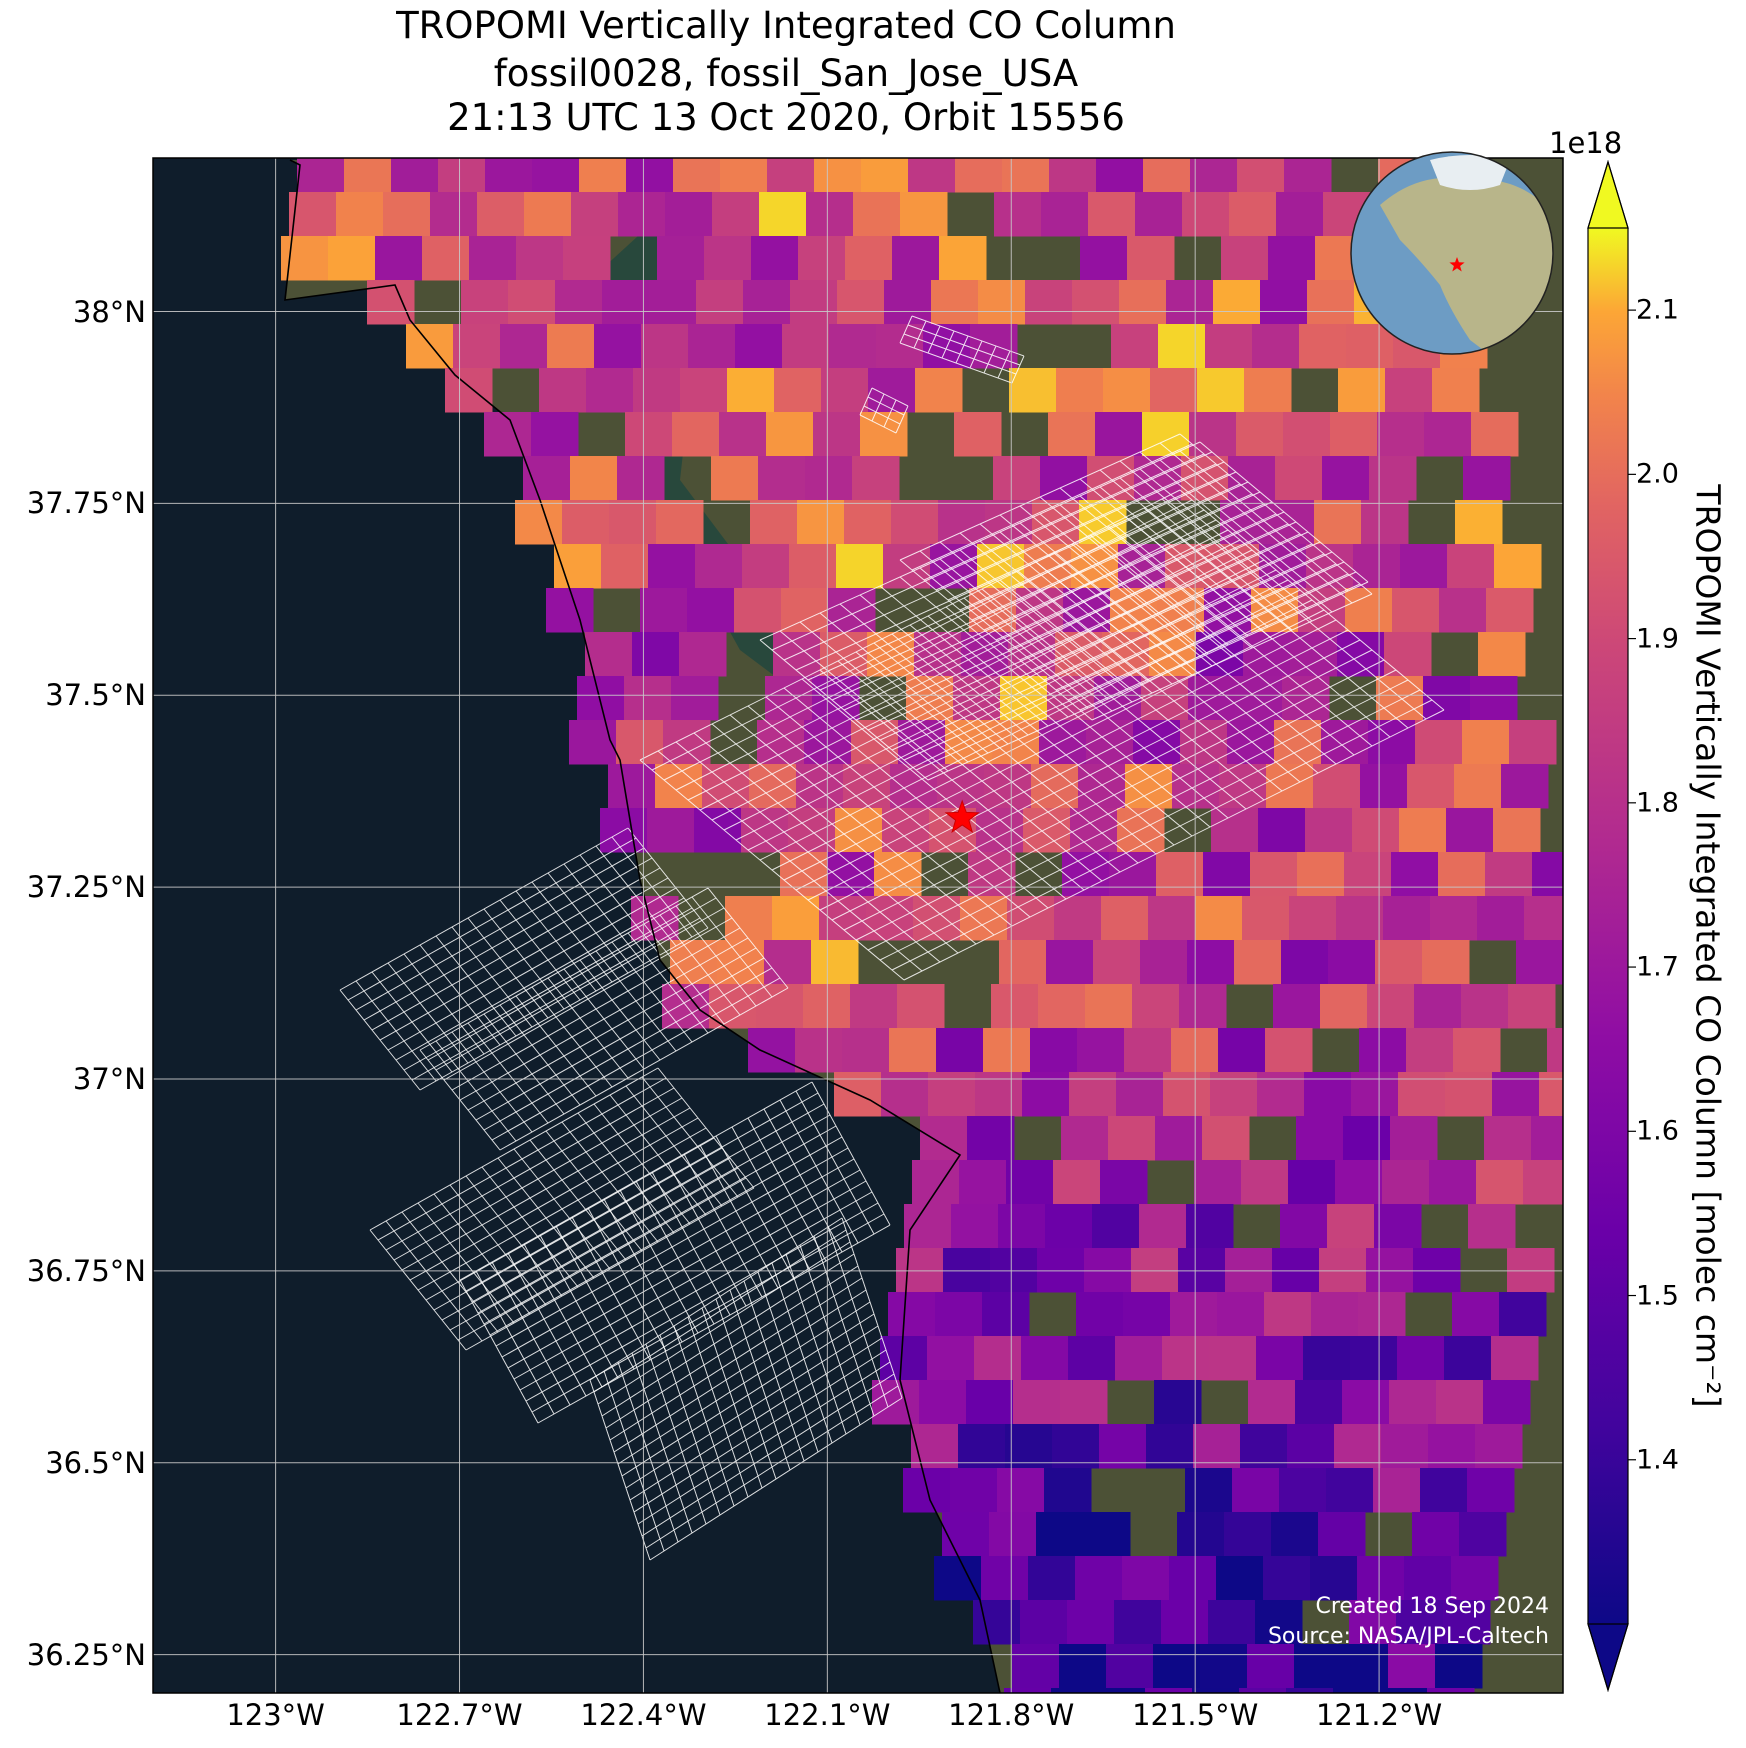 The width and height of the screenshot is (1746, 1748). Describe the element at coordinates (1586, 143) in the screenshot. I see `colorbar-exponent: 1e18` at that location.